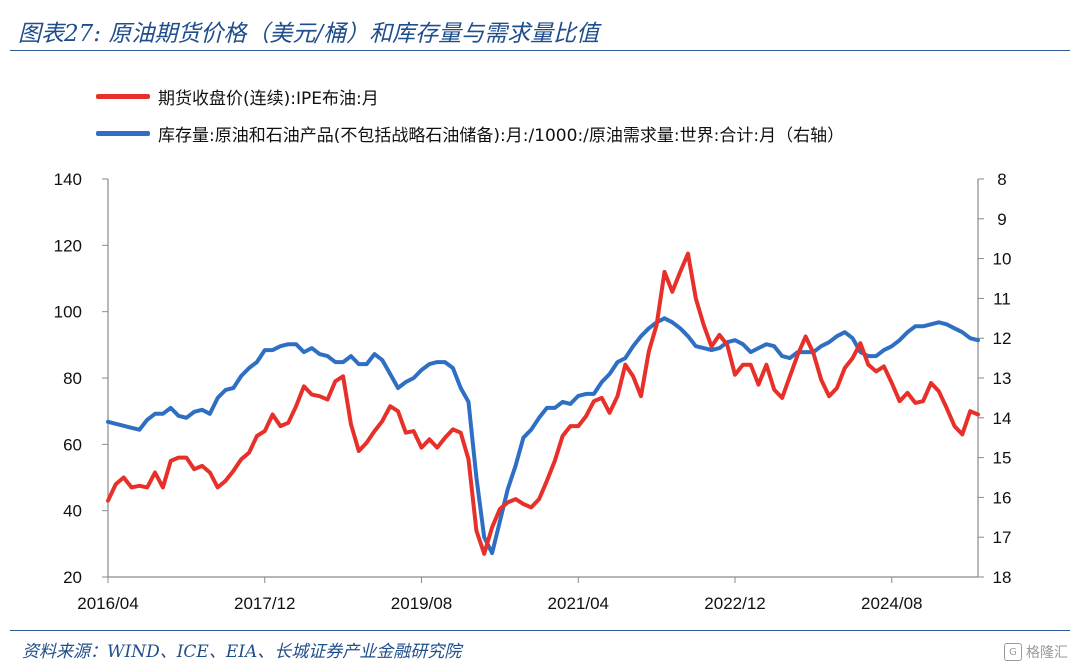  I want to click on left-axis-tick-label: 20, so click(72, 577).